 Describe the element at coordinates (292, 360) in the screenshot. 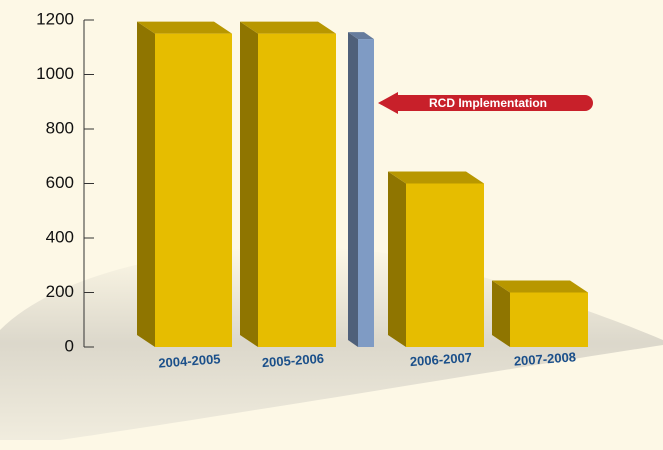

I see `x-tick-label: 2005-2006` at that location.